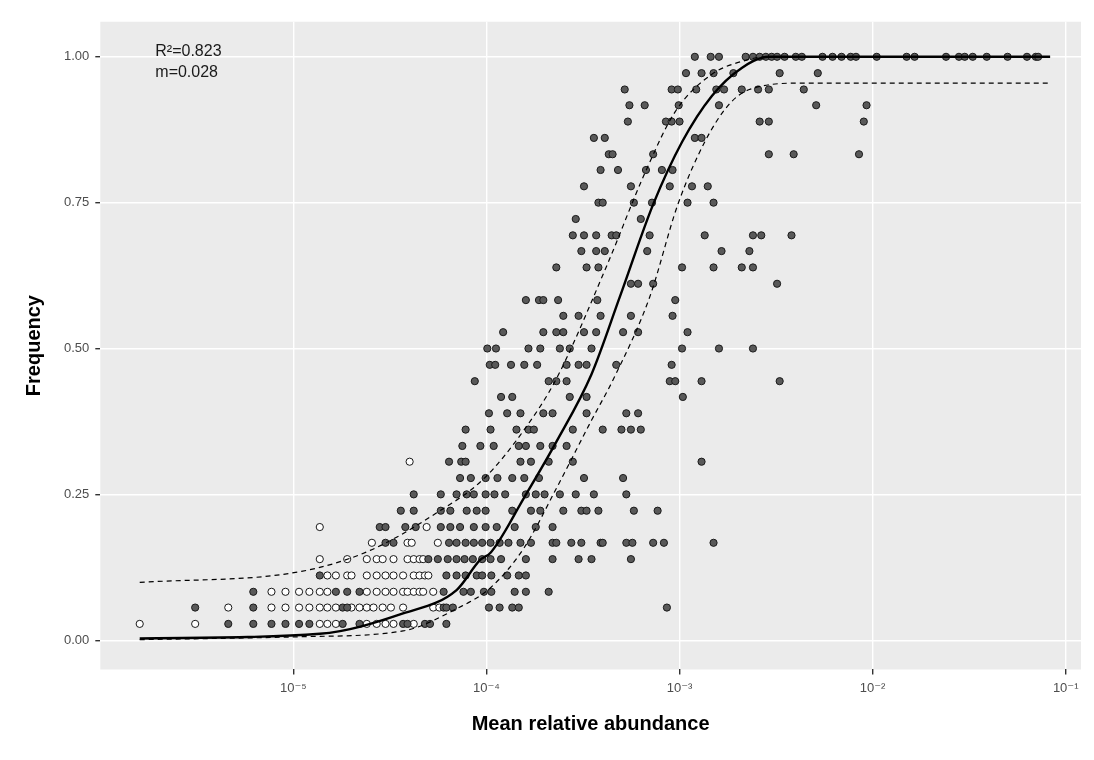 Image resolution: width=1094 pixels, height=760 pixels. I want to click on x-tick-label: 10⁻⁵, so click(293, 687).